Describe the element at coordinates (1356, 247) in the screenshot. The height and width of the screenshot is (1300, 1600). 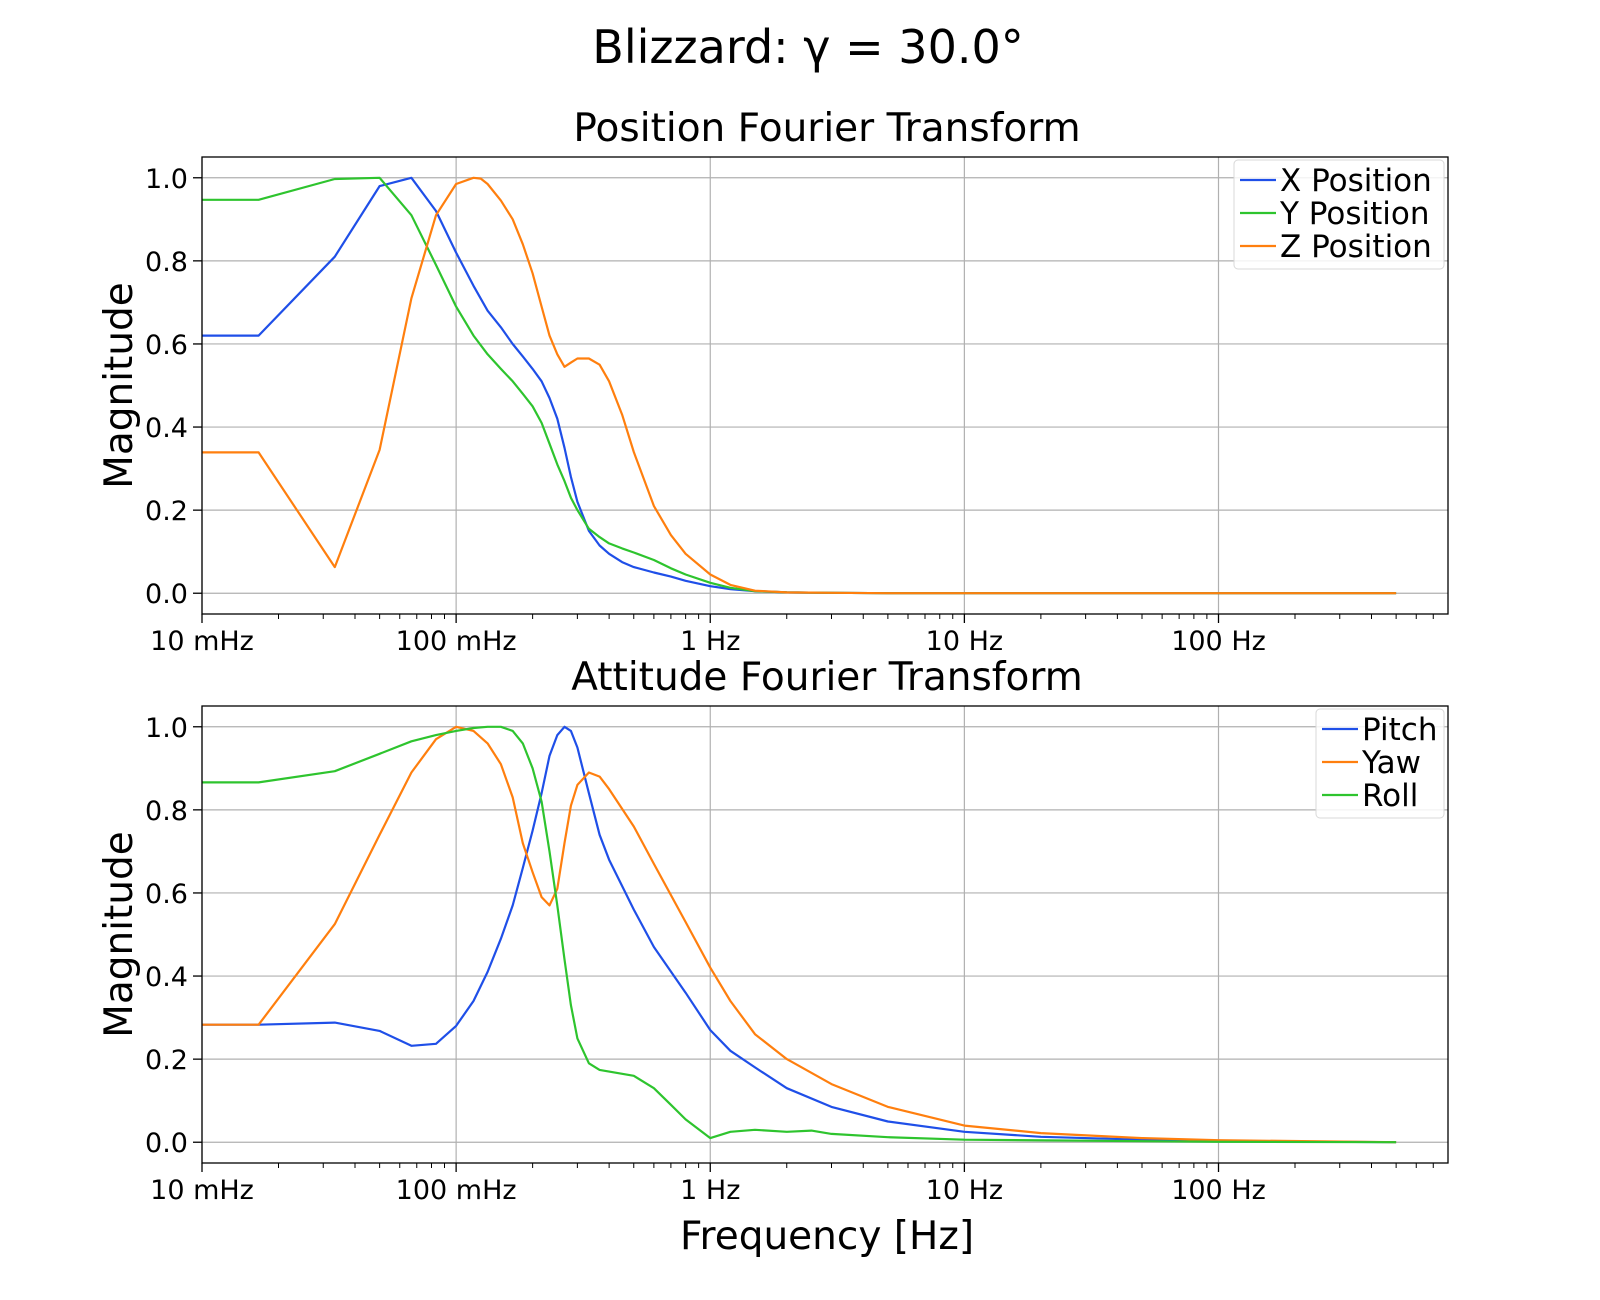
I see `legend-label: Z Position` at that location.